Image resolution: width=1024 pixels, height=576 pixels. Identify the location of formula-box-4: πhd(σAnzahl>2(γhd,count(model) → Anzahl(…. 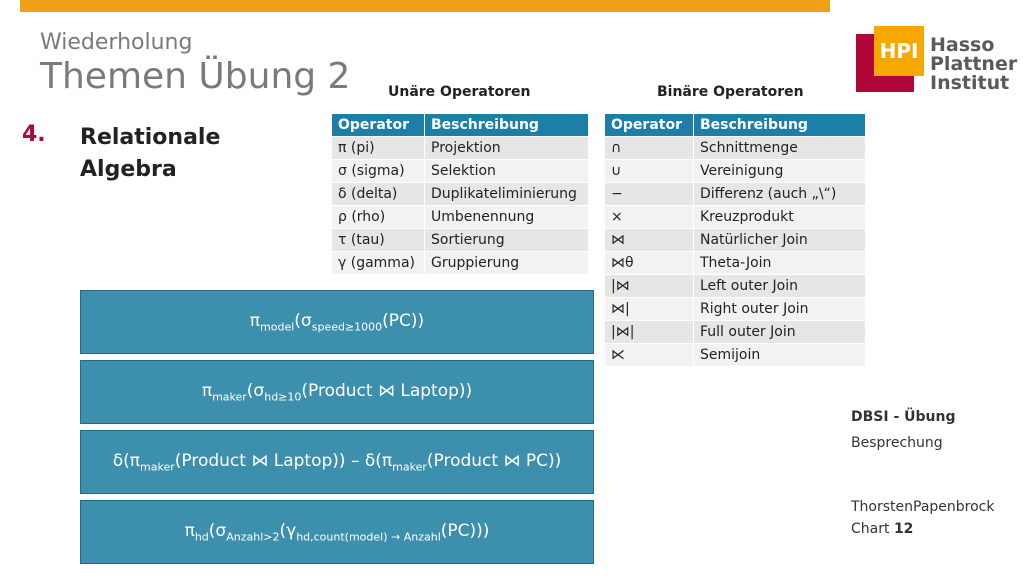
(337, 532).